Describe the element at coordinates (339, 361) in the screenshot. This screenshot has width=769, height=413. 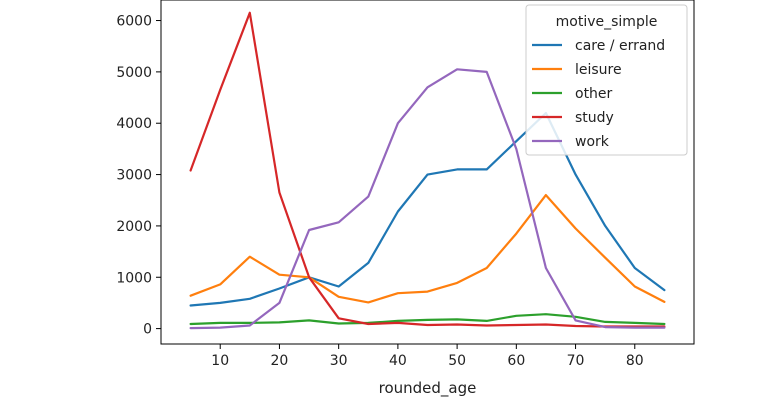
I see `x-tick-label: 30` at that location.